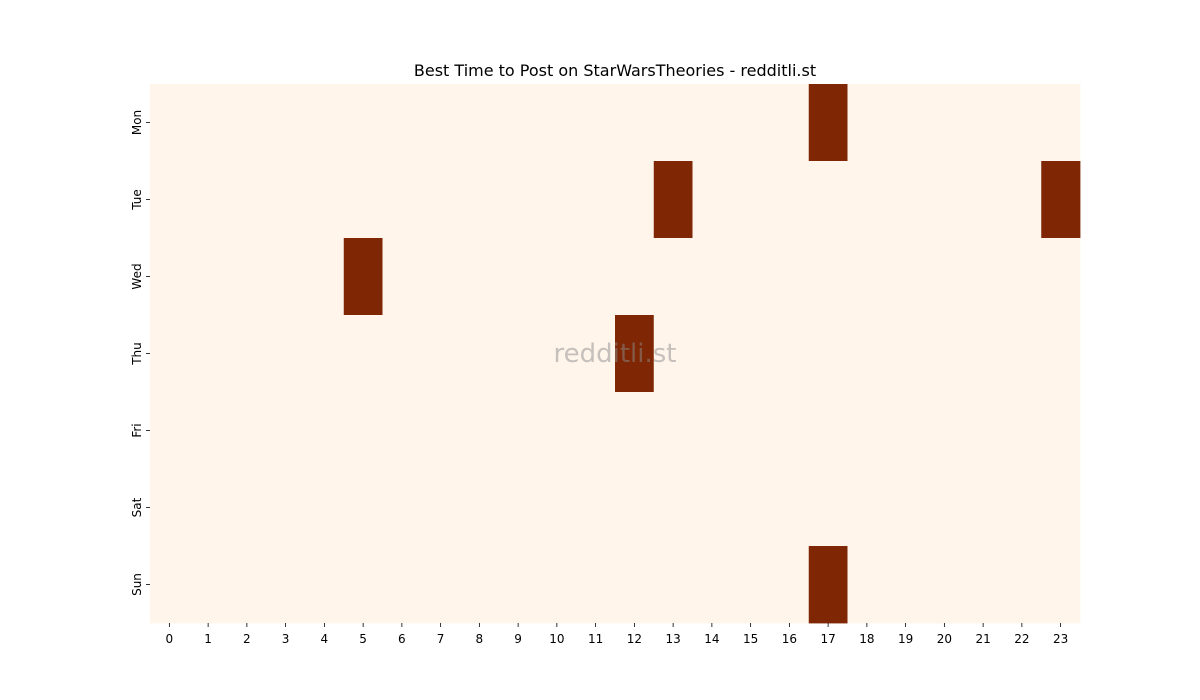  What do you see at coordinates (137, 122) in the screenshot?
I see `y-tick-label: Mon` at bounding box center [137, 122].